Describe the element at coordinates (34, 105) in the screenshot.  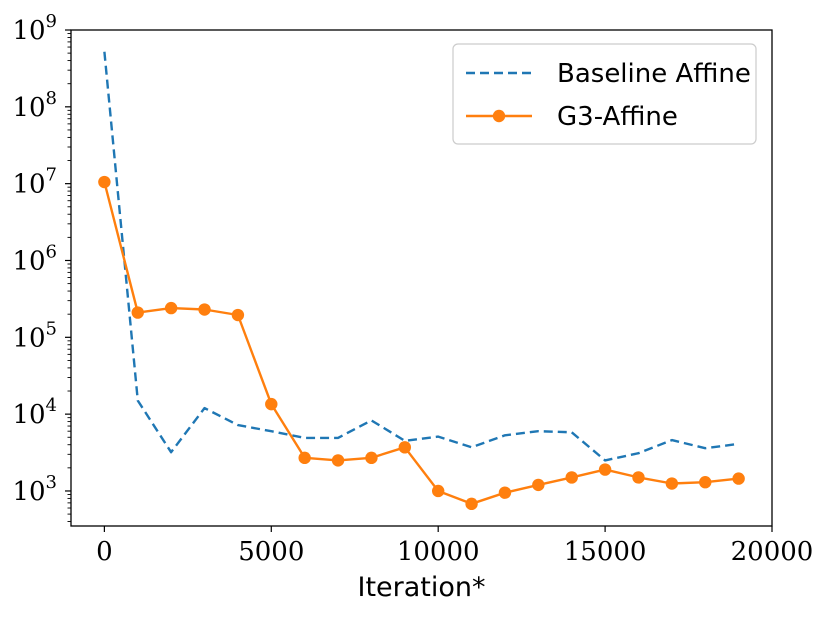
I see `y-tick-label-5: 10⁸` at that location.